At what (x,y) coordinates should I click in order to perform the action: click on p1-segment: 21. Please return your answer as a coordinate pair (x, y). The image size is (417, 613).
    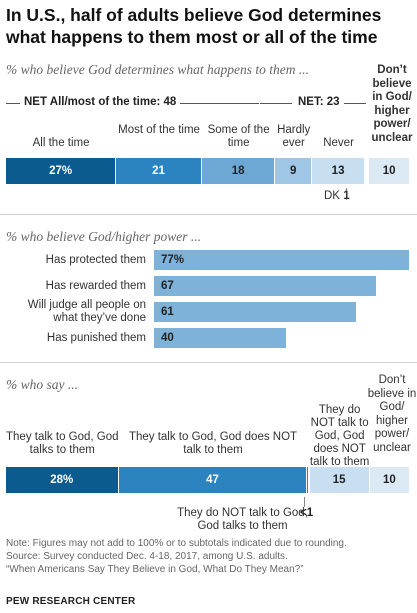
    Looking at the image, I should click on (158, 171).